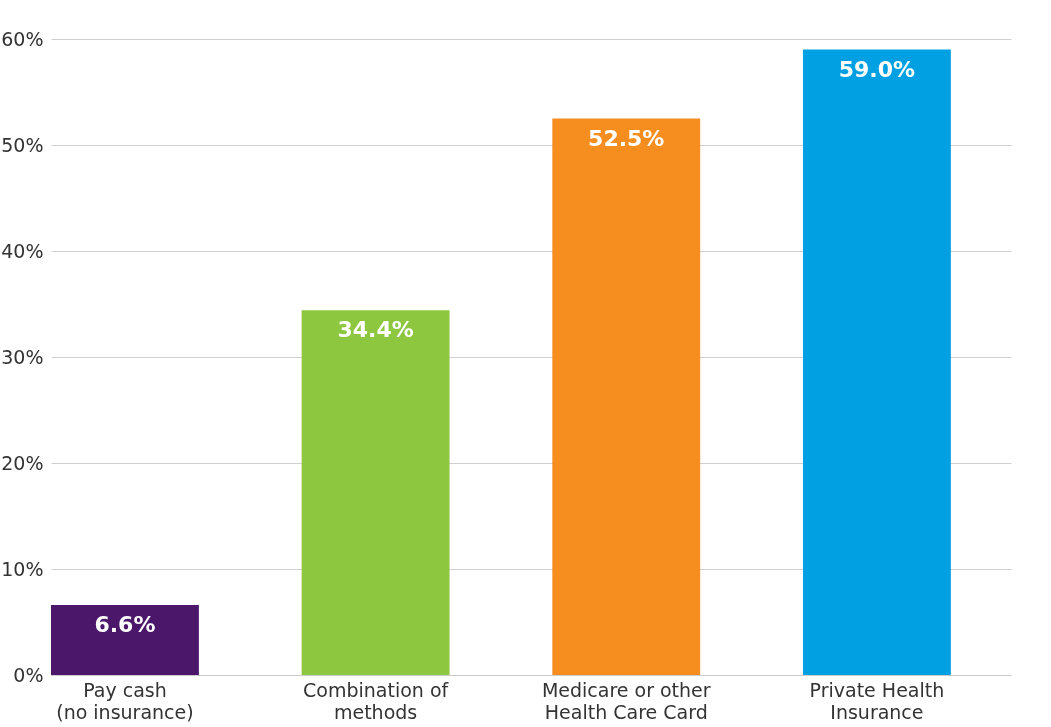 The width and height of the screenshot is (1051, 727). I want to click on y-tick-label: 10%, so click(22, 568).